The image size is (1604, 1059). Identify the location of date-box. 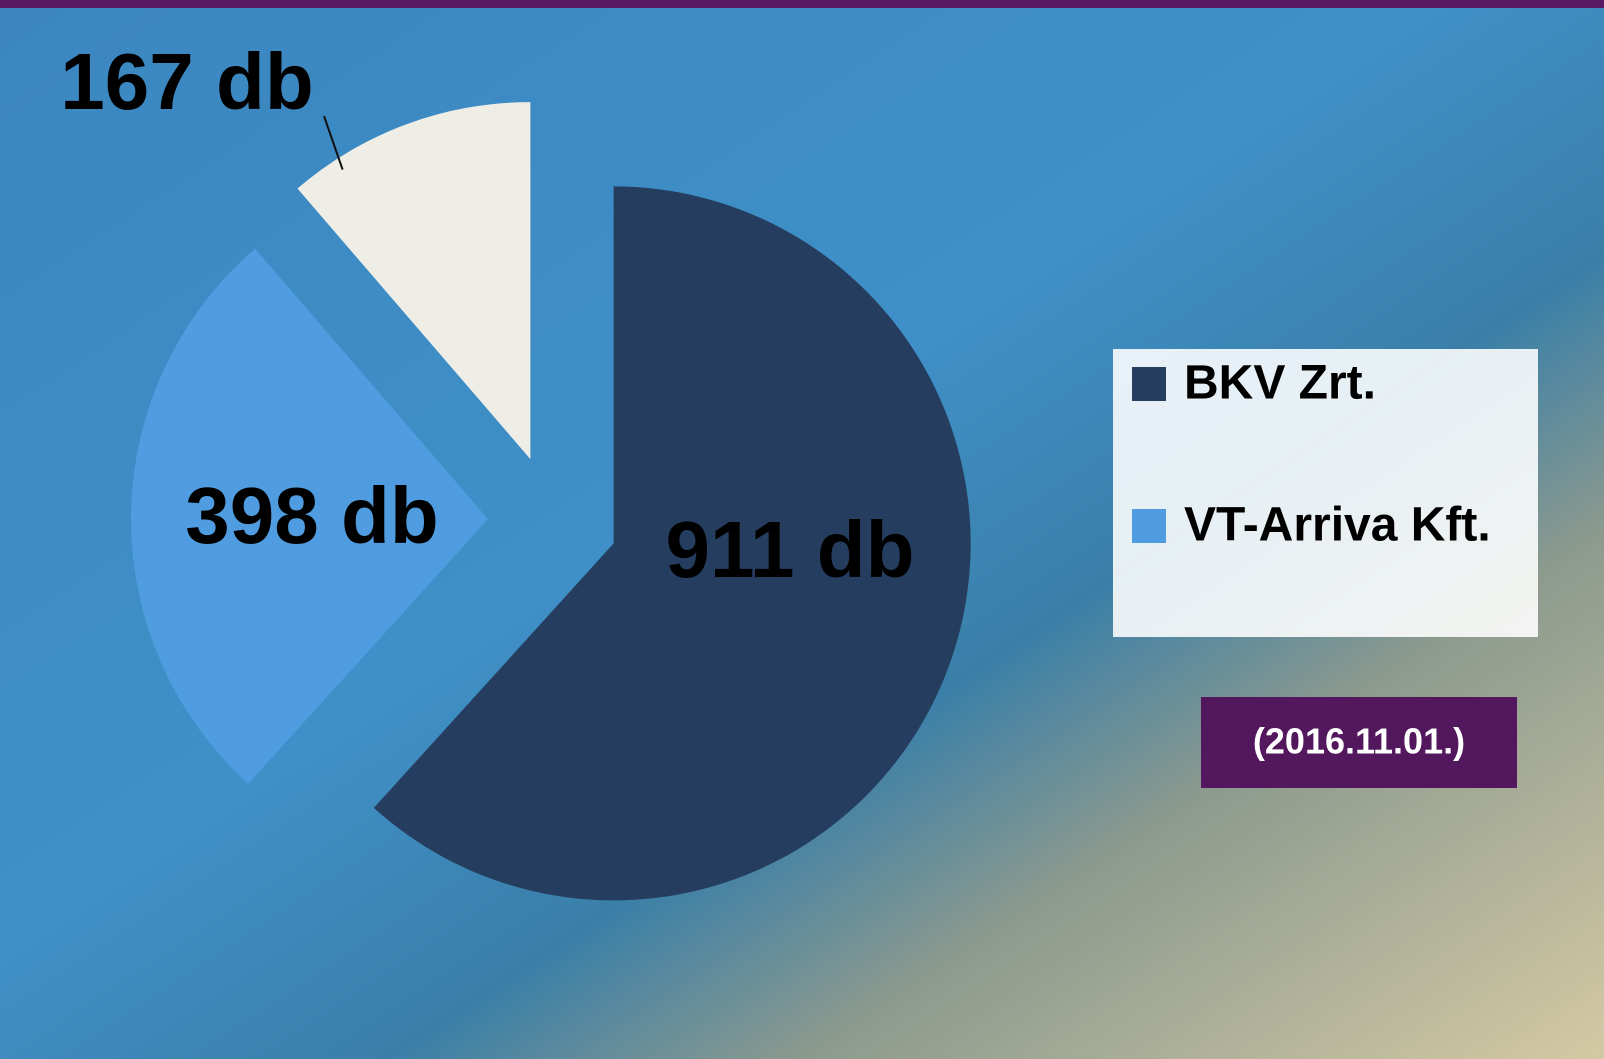
(1359, 742).